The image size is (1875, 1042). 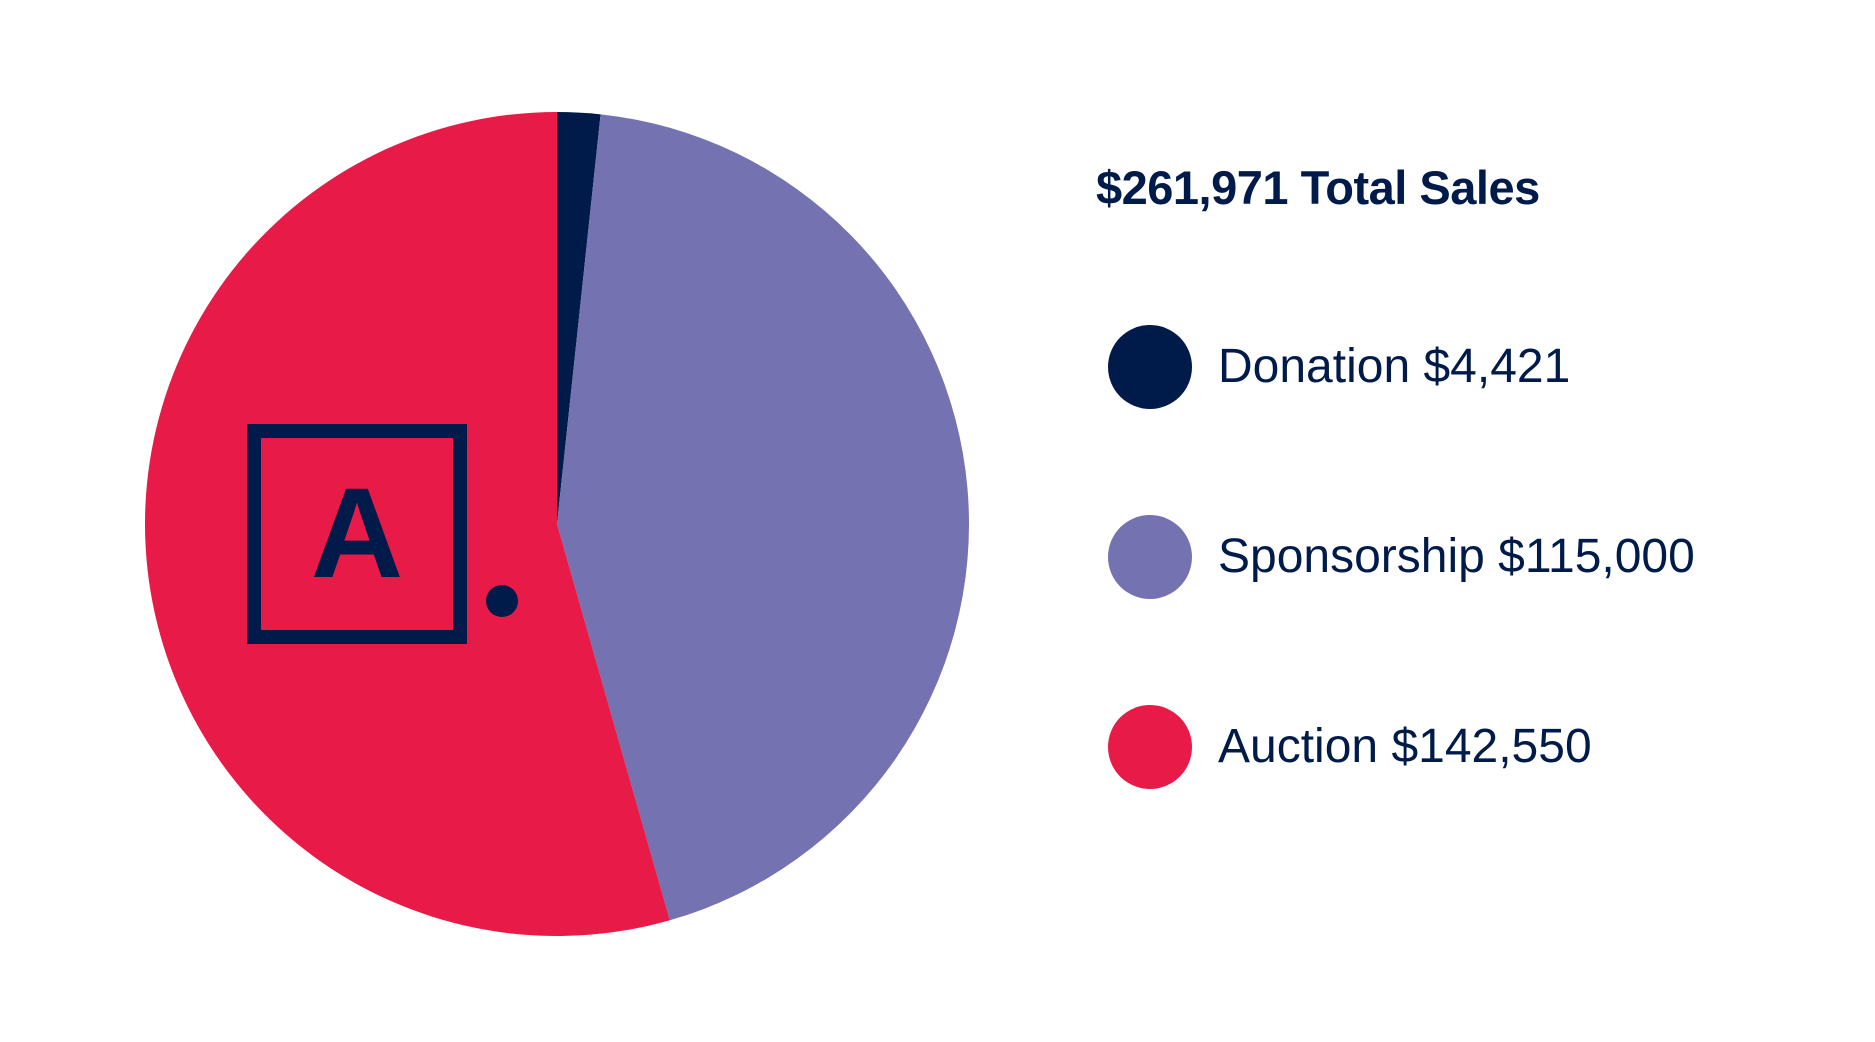 I want to click on logo-dot-icon, so click(x=502, y=601).